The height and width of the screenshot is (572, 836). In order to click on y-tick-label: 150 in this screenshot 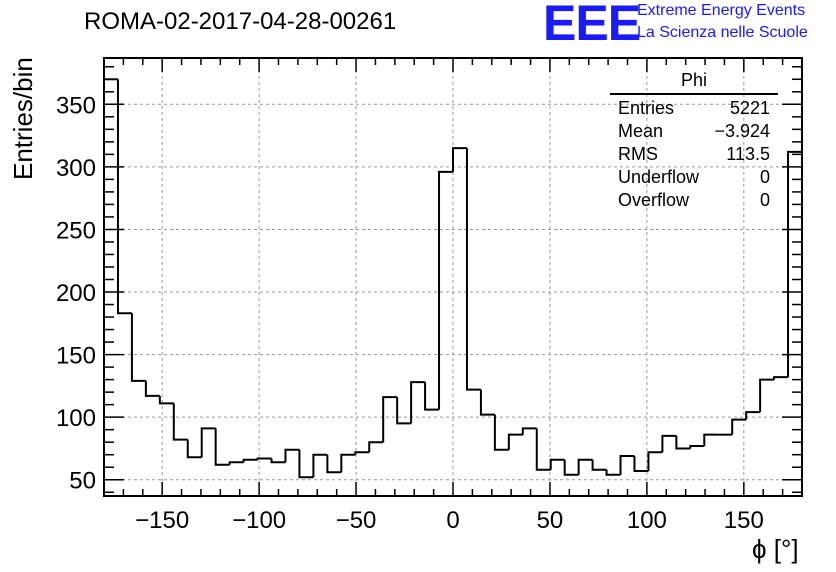, I will do `click(76, 356)`.